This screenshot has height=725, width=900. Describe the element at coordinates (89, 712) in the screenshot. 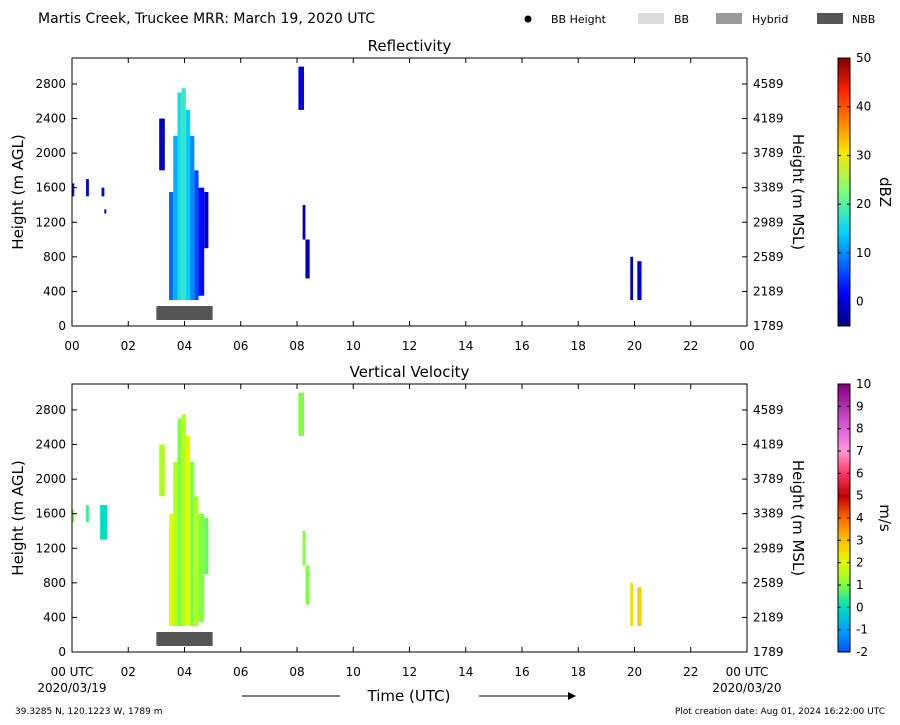

I see `station-location: 39.3285 N, 120.1223 W, 1789 m` at that location.